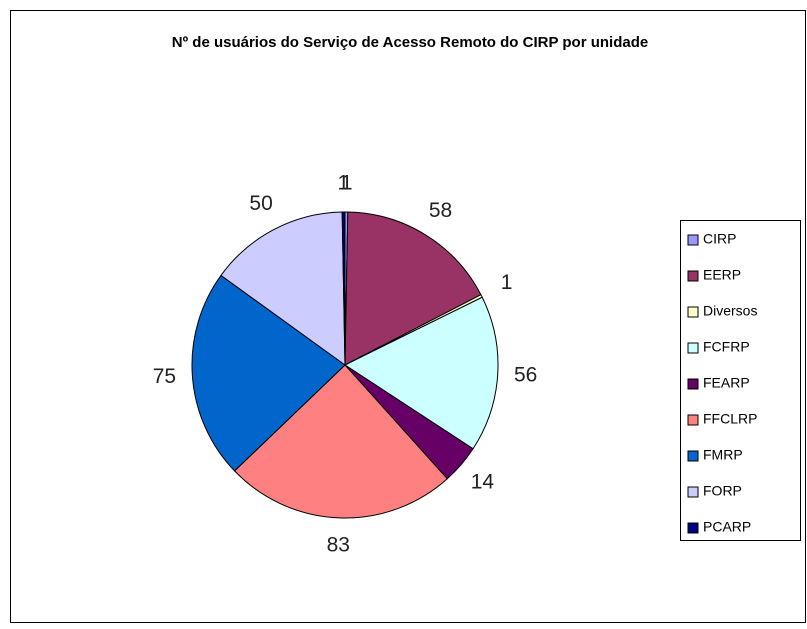 The image size is (807, 629). I want to click on legend-label: FMRP, so click(723, 455).